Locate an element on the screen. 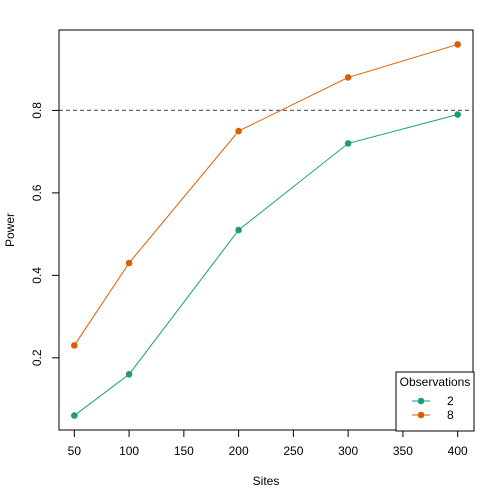 The width and height of the screenshot is (504, 504). x-axis-title: Sites is located at coordinates (266, 481).